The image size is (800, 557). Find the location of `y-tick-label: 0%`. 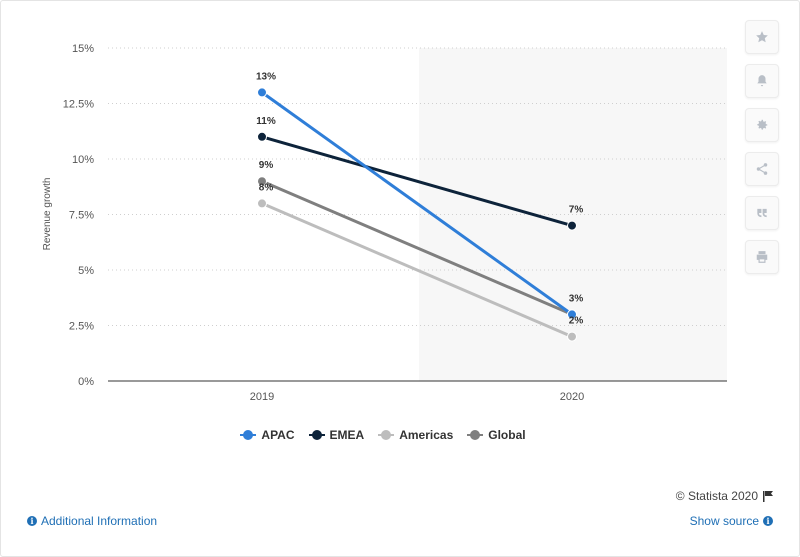

y-tick-label: 0% is located at coordinates (86, 382).